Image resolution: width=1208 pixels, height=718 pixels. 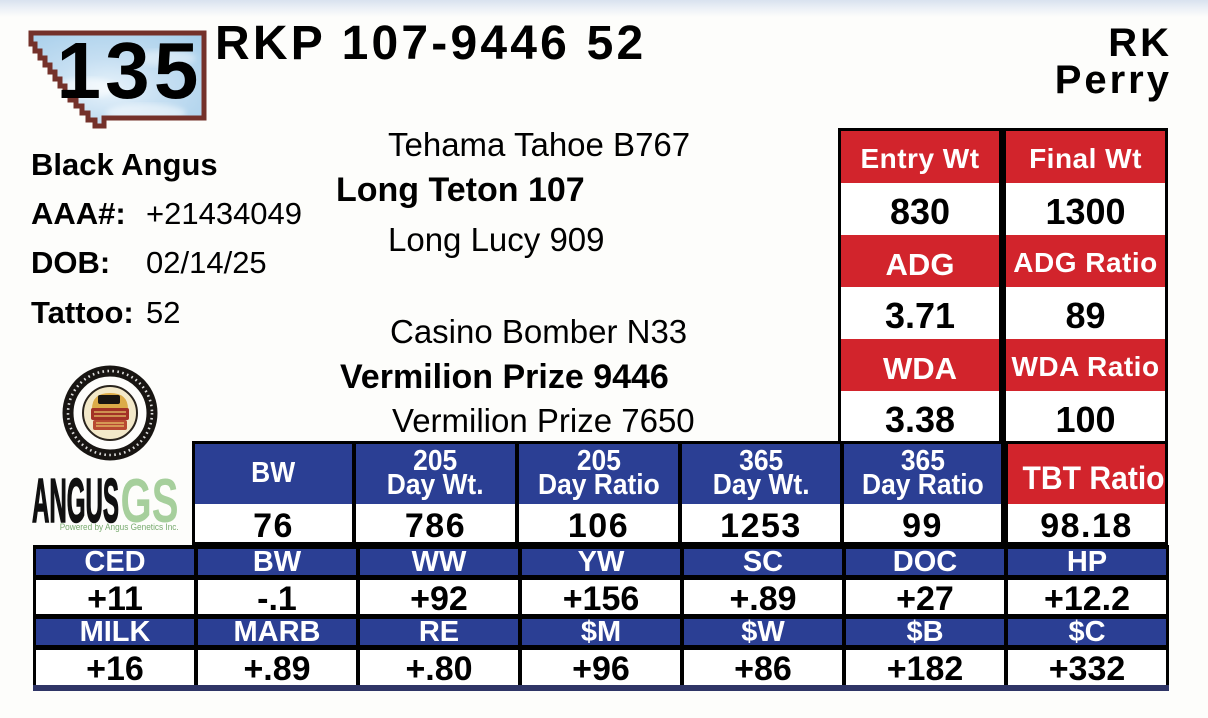 What do you see at coordinates (119, 527) in the screenshot?
I see `svg-text: Powered by Angus Genetics Inc.` at bounding box center [119, 527].